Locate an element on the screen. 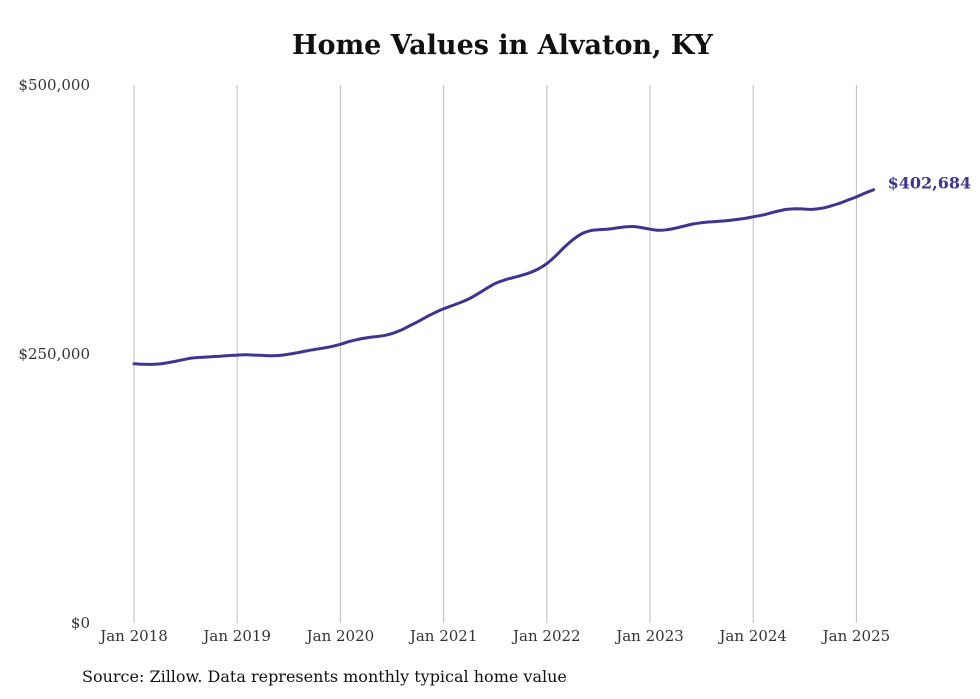 The height and width of the screenshot is (699, 980). y-tick-label: $0 is located at coordinates (80, 623).